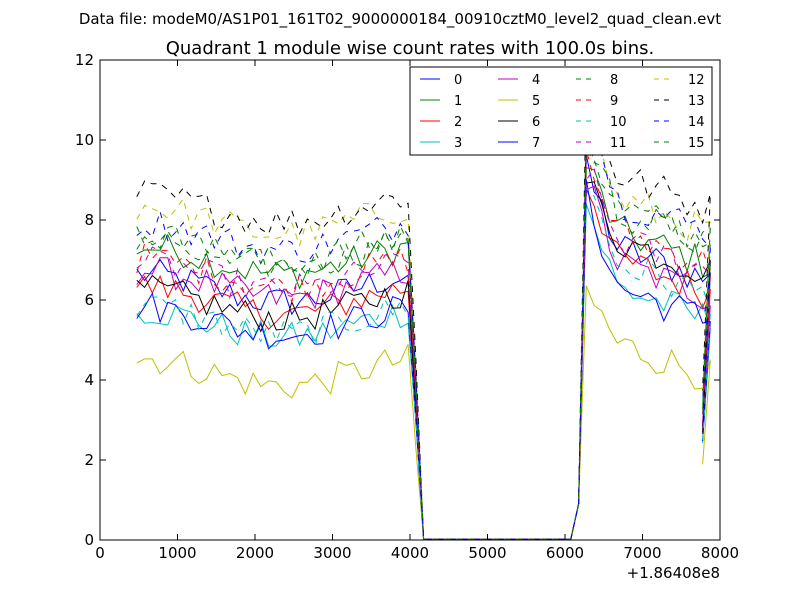 This screenshot has width=800, height=600. I want to click on legend-label-15: 15, so click(696, 143).